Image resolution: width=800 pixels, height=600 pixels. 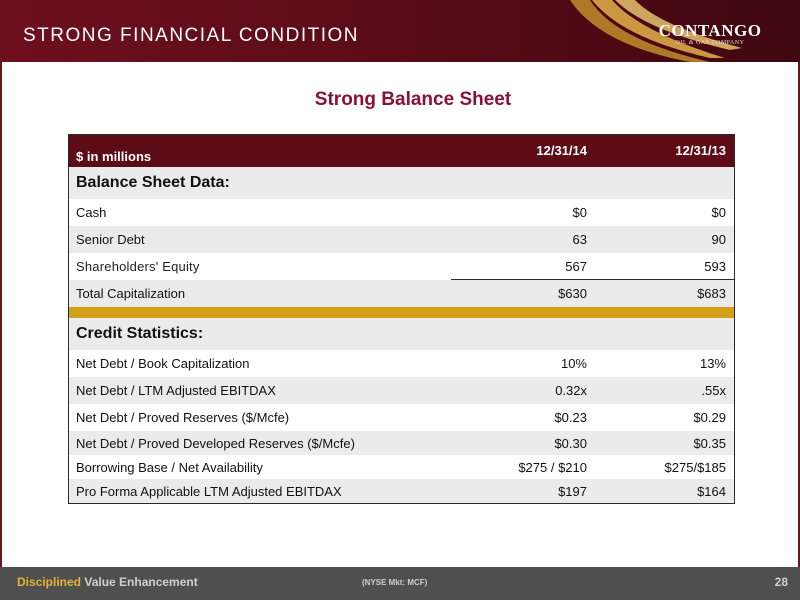 What do you see at coordinates (401, 293) in the screenshot?
I see `table-row-total: Total Capitalization $630 $683` at bounding box center [401, 293].